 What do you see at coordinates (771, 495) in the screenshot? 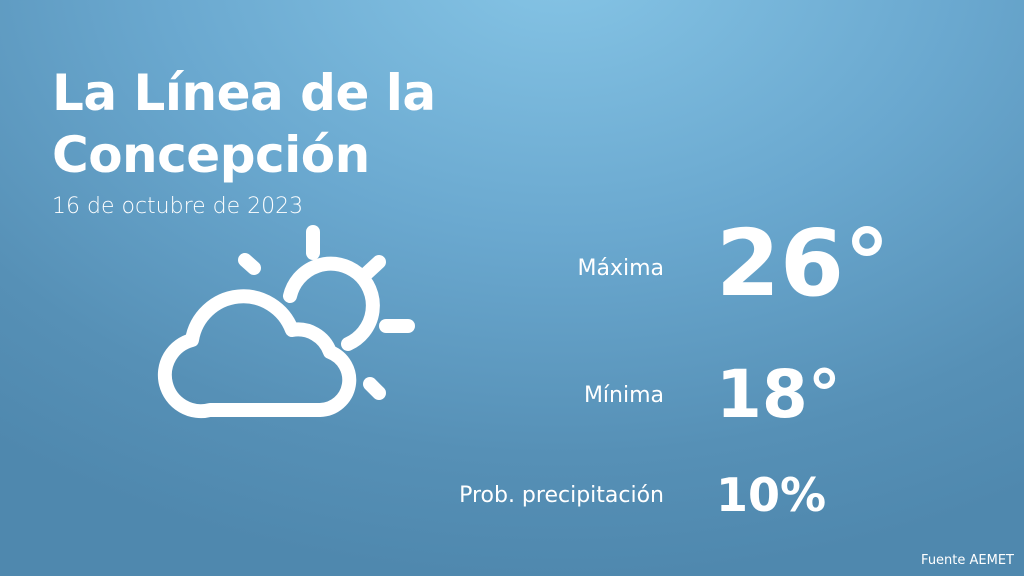
I see `precip-value: 10%` at bounding box center [771, 495].